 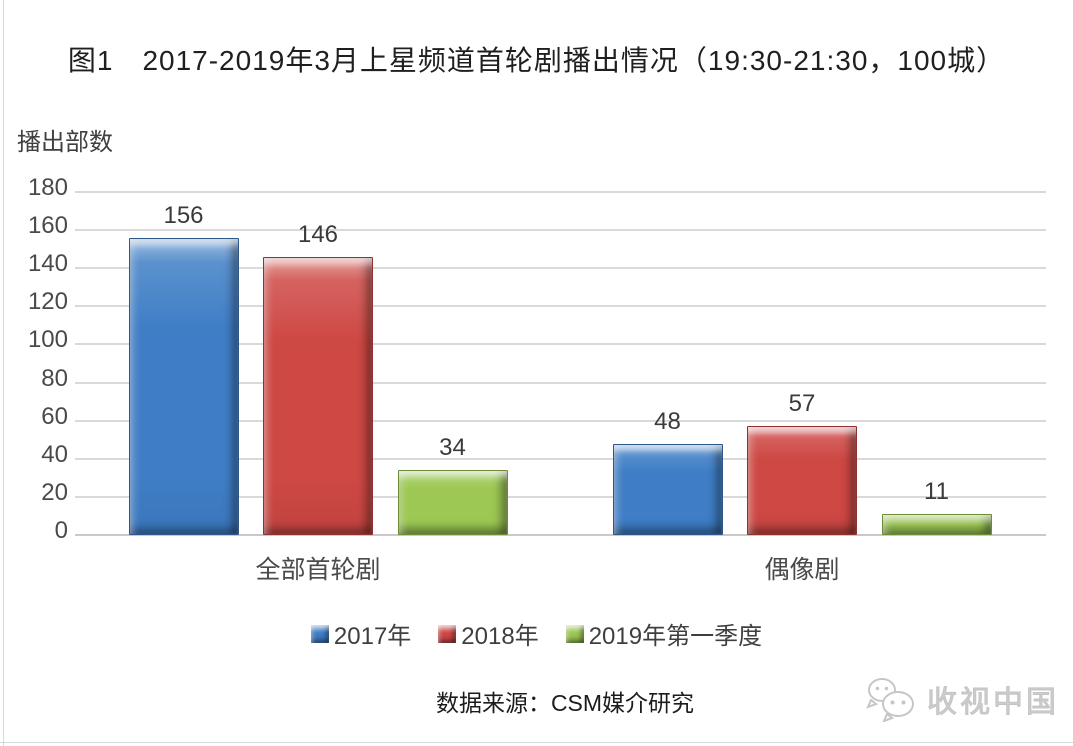 I want to click on bar-value-label: 11, so click(x=936, y=492).